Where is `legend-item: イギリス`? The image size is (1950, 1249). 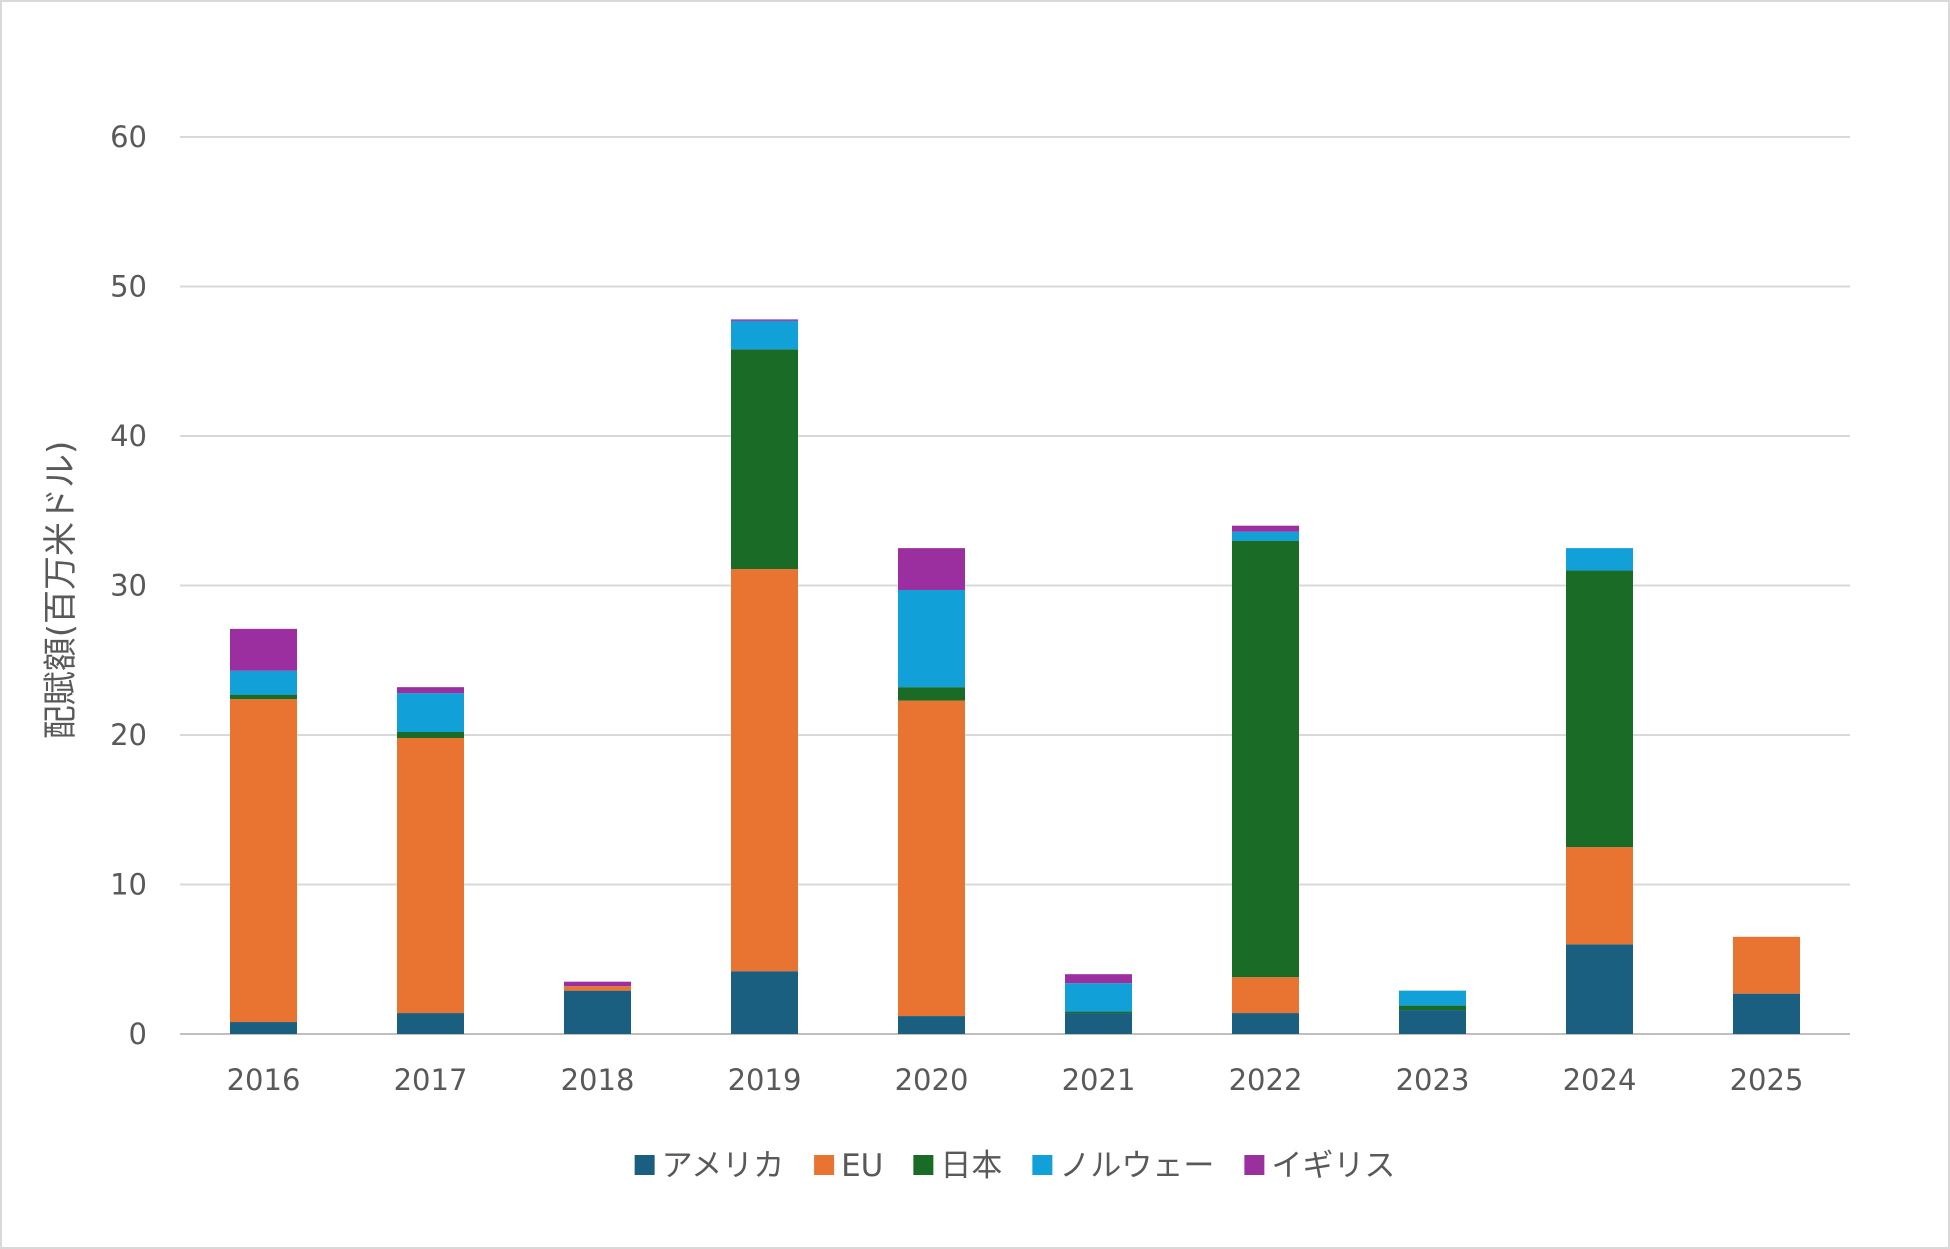 legend-item: イギリス is located at coordinates (1319, 1166).